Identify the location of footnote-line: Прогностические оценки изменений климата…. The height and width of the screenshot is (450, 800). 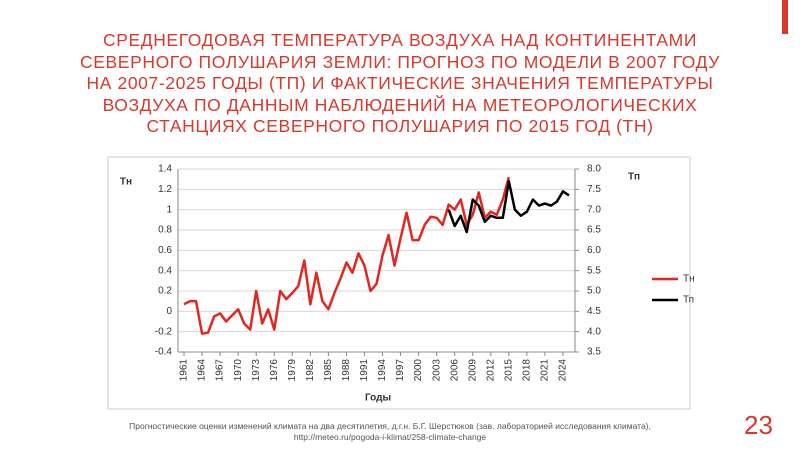
(390, 426).